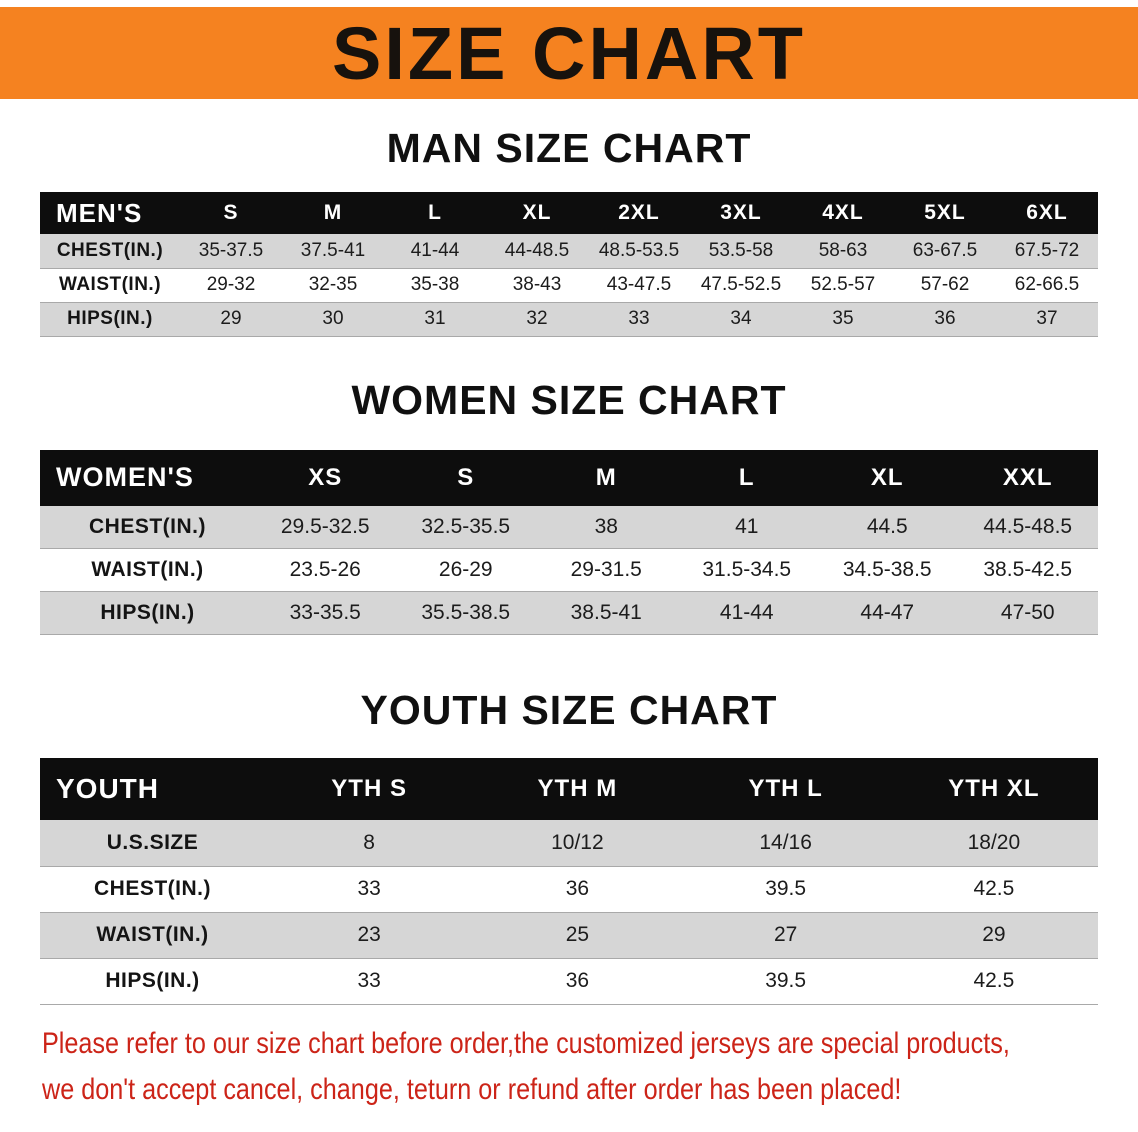 The height and width of the screenshot is (1132, 1138). Describe the element at coordinates (945, 213) in the screenshot. I see `size-column-header: 5XL` at that location.